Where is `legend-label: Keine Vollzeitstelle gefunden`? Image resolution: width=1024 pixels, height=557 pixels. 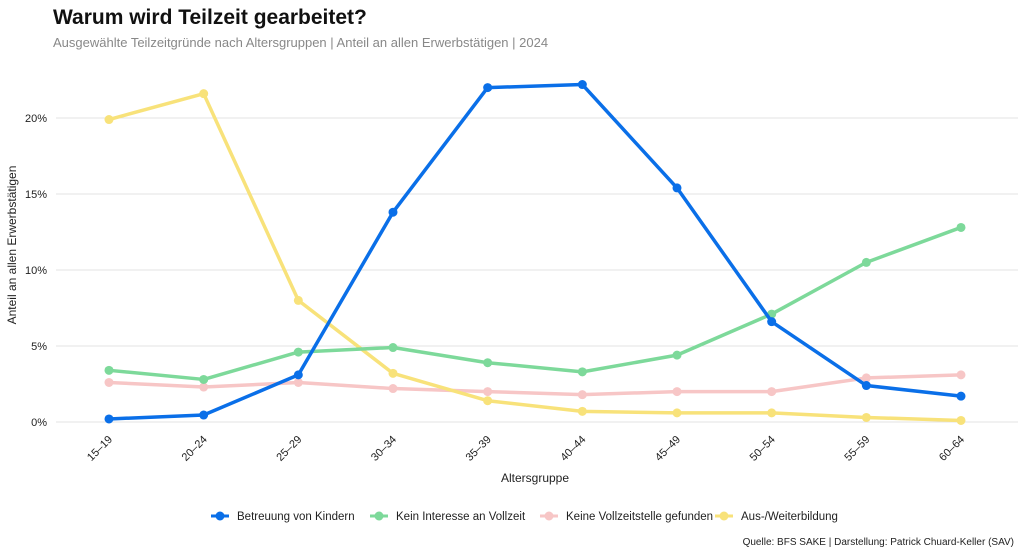 legend-label: Keine Vollzeitstelle gefunden is located at coordinates (639, 517).